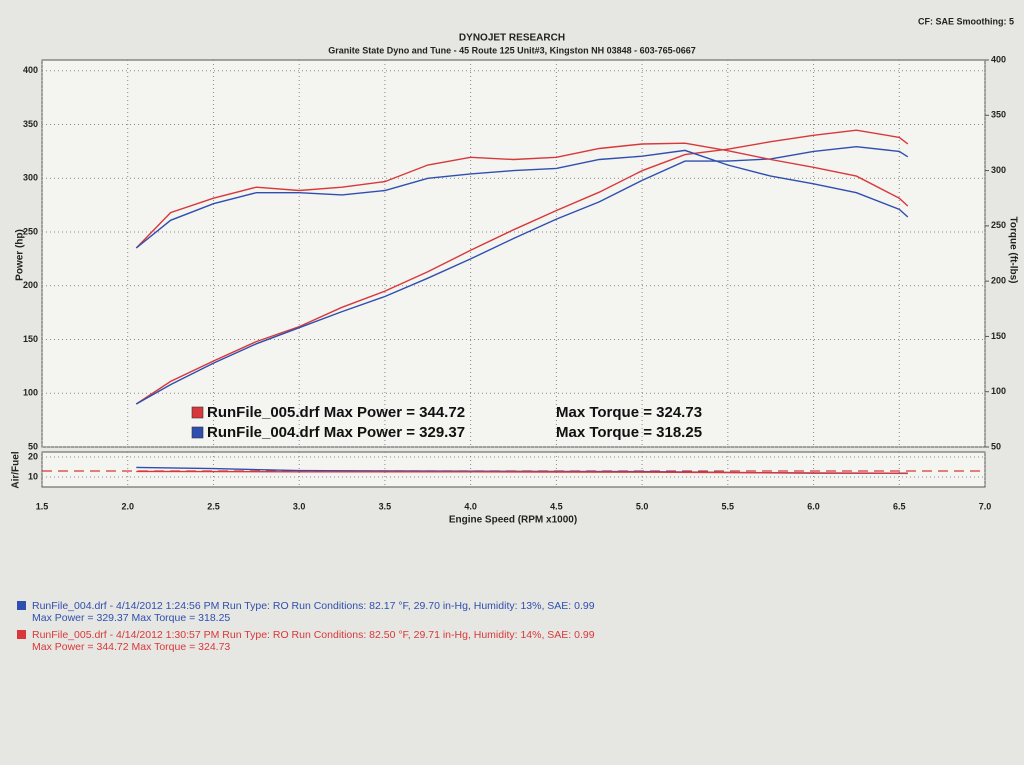  Describe the element at coordinates (127, 506) in the screenshot. I see `x-tick-label: 2.0` at that location.